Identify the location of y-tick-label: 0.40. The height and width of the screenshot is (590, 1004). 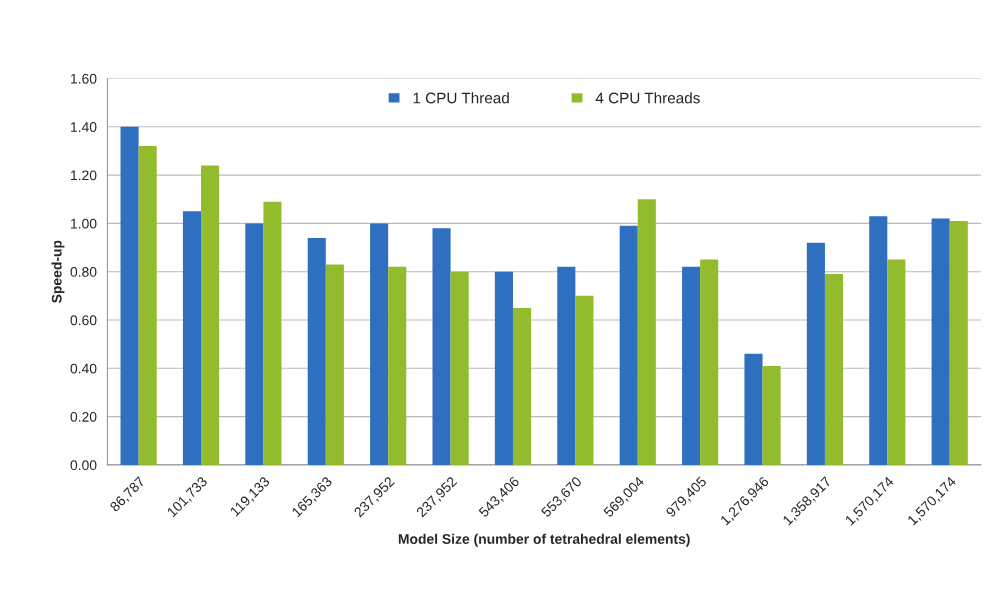
(83, 368).